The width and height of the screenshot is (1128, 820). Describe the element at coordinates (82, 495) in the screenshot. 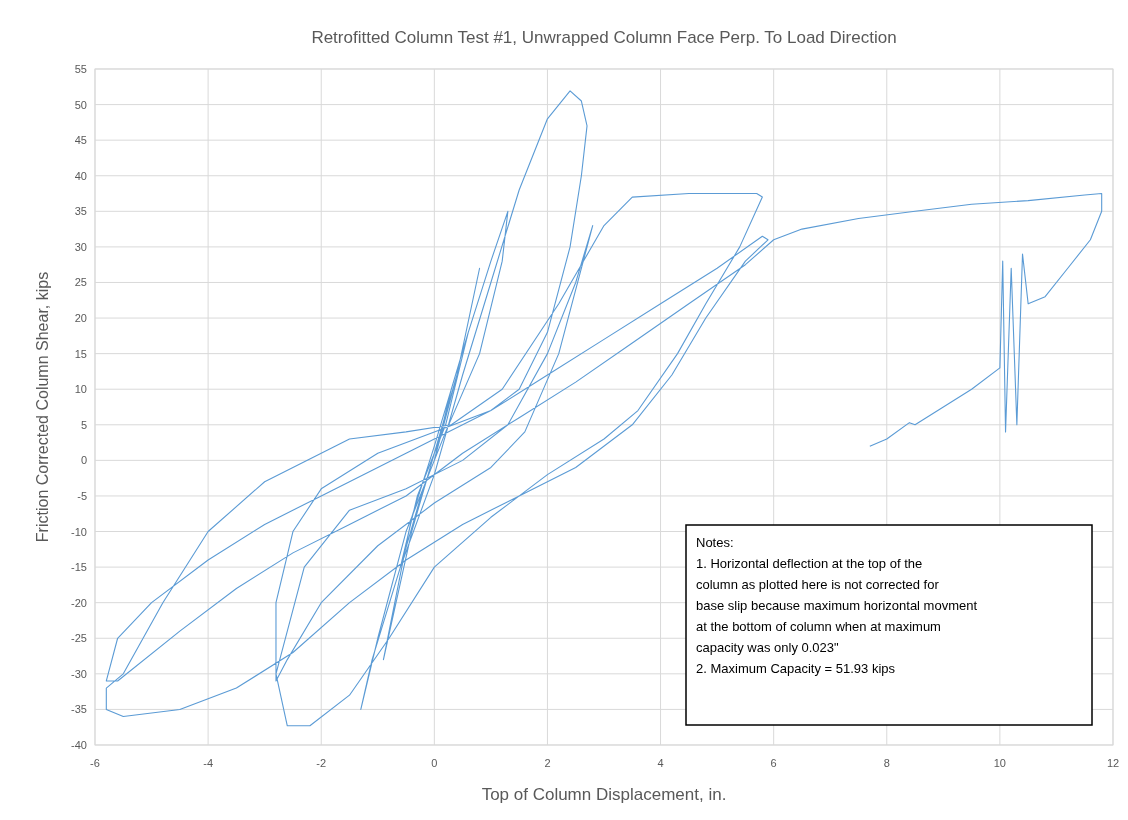

I see `y-tick-label: -5` at that location.